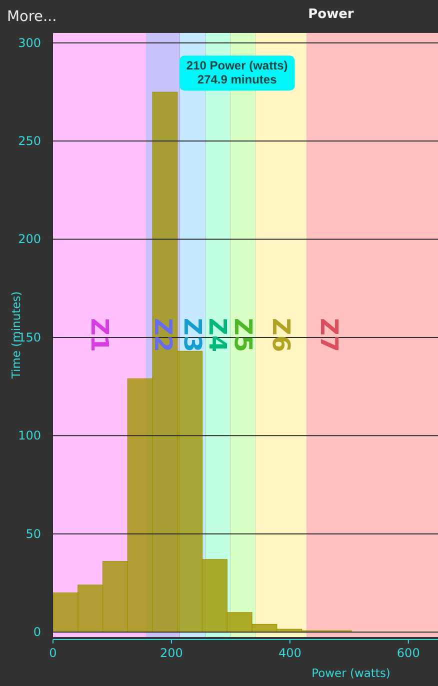  Describe the element at coordinates (162, 335) in the screenshot. I see `band-label: Z2` at that location.